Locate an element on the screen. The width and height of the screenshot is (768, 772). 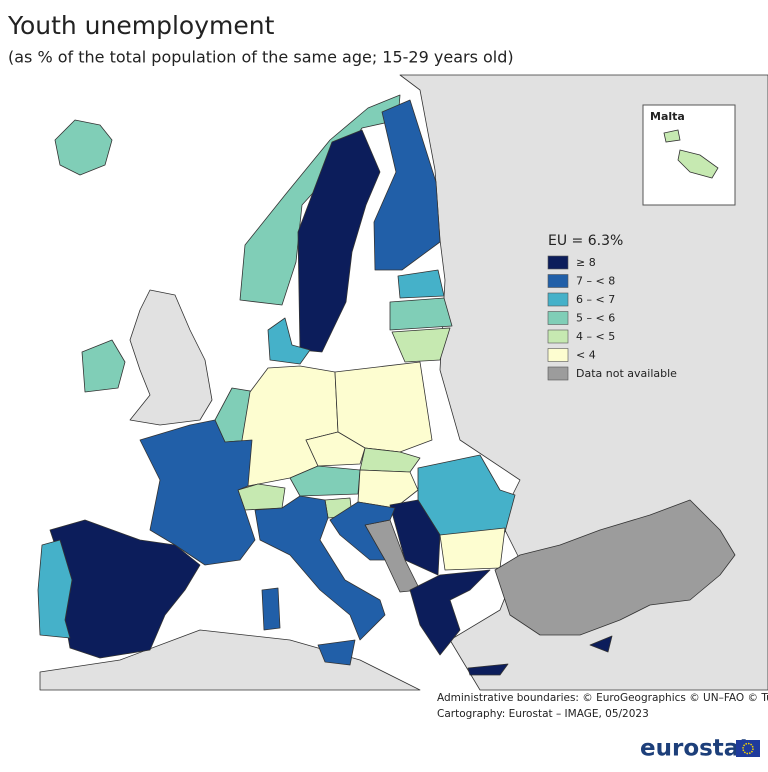
greece is located at coordinates (450, 612).